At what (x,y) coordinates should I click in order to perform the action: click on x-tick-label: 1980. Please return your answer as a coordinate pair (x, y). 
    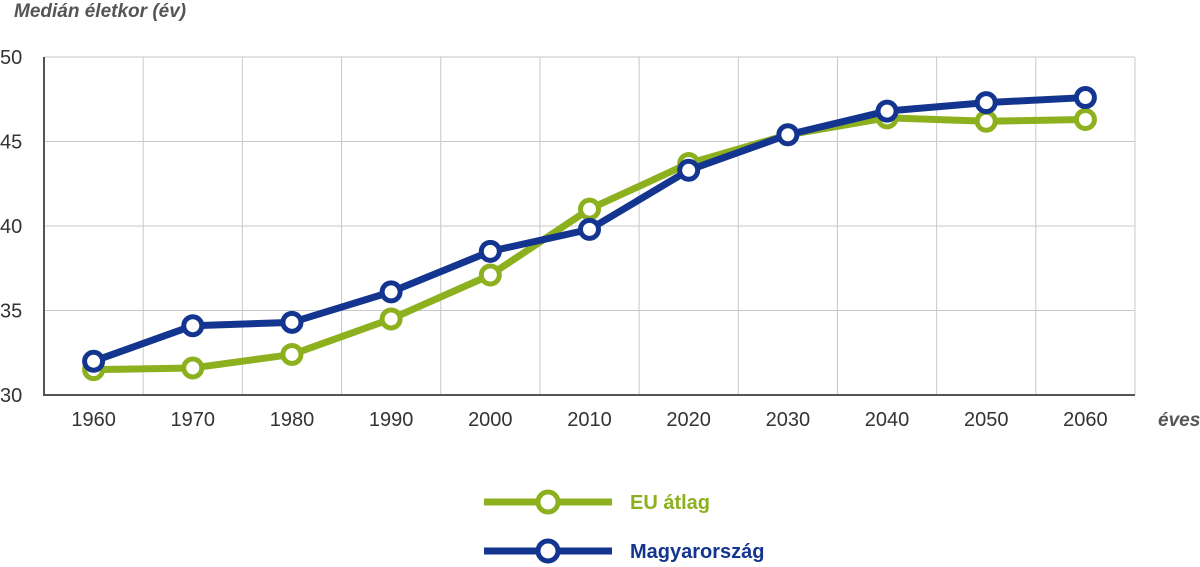
    Looking at the image, I should click on (292, 420).